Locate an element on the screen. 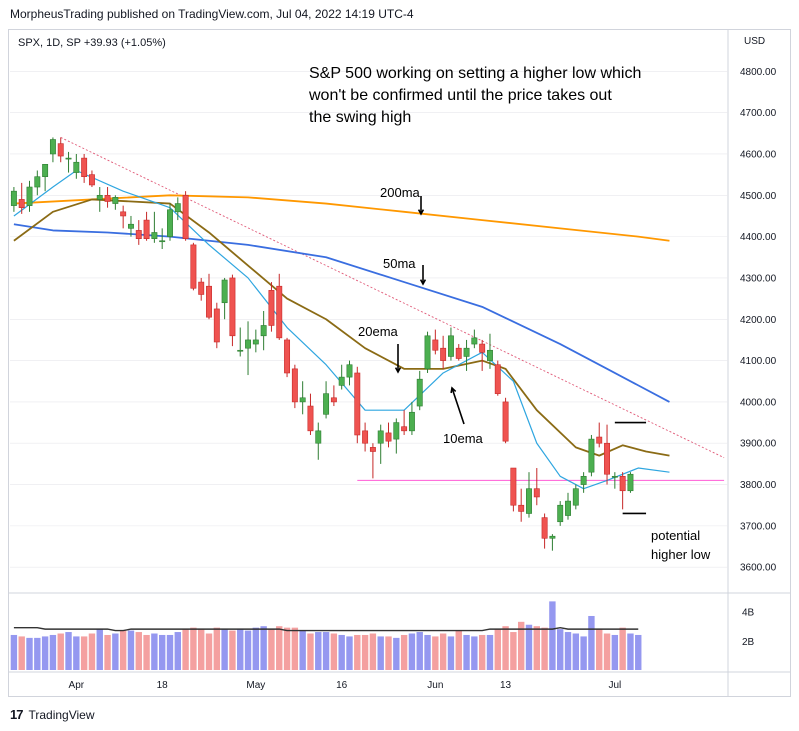  annotation-higher-low: higher low is located at coordinates (681, 554).